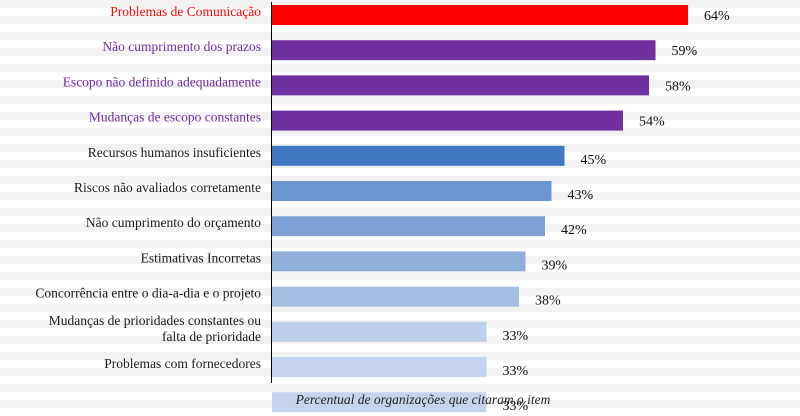 The width and height of the screenshot is (800, 416). What do you see at coordinates (516, 371) in the screenshot?
I see `value-label-11: 33%` at bounding box center [516, 371].